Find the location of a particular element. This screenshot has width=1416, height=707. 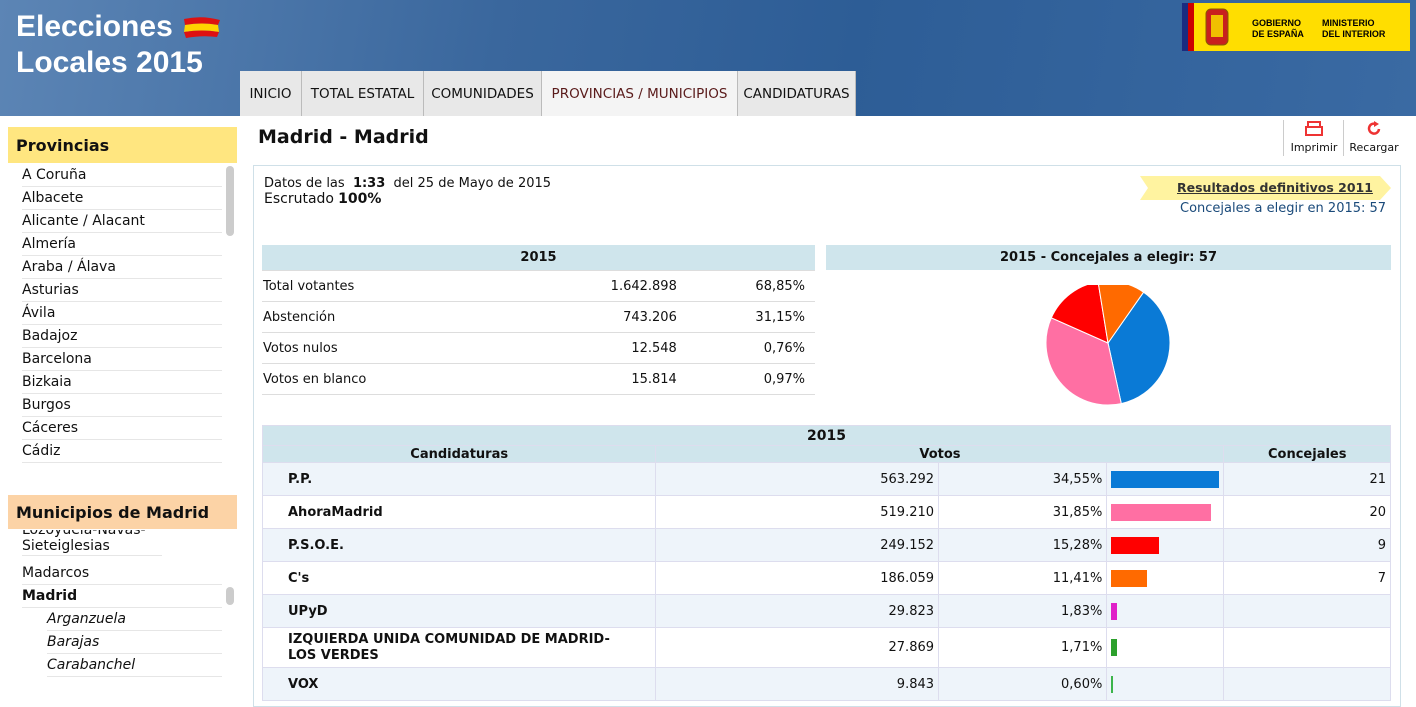

party-concejales: 9 is located at coordinates (1307, 545).